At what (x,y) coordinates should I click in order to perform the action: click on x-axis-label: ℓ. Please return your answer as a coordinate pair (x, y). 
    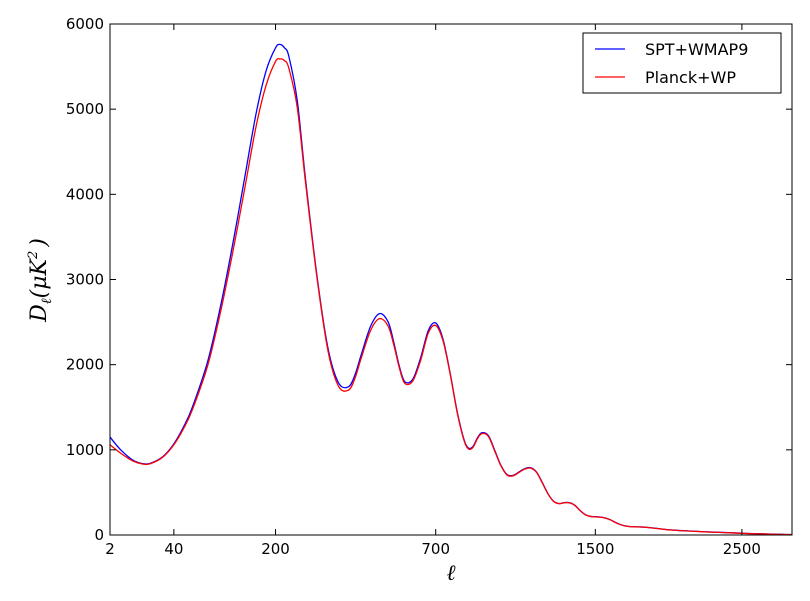
    Looking at the image, I should click on (451, 573).